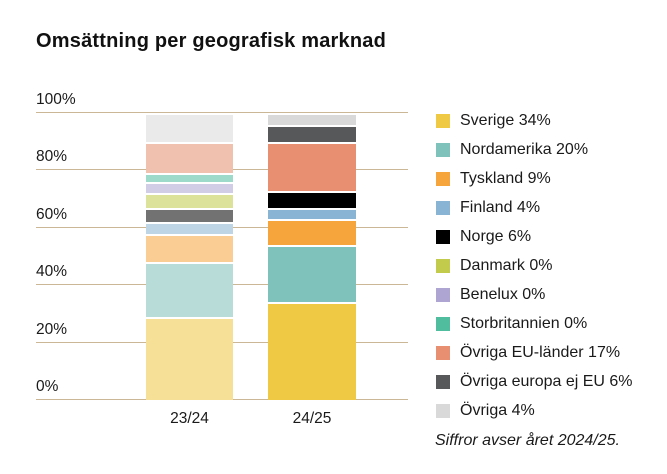 This screenshot has height=474, width=667. Describe the element at coordinates (52, 329) in the screenshot. I see `y-axis-tick-label: 20%` at that location.